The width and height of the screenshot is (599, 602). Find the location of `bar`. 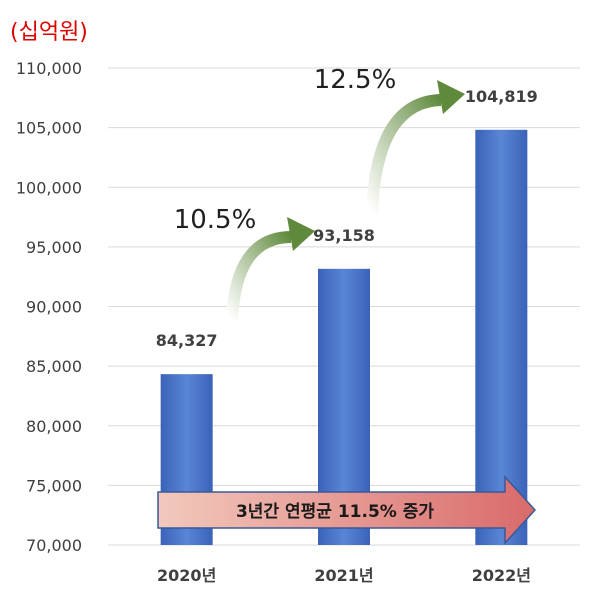

bar is located at coordinates (501, 337).